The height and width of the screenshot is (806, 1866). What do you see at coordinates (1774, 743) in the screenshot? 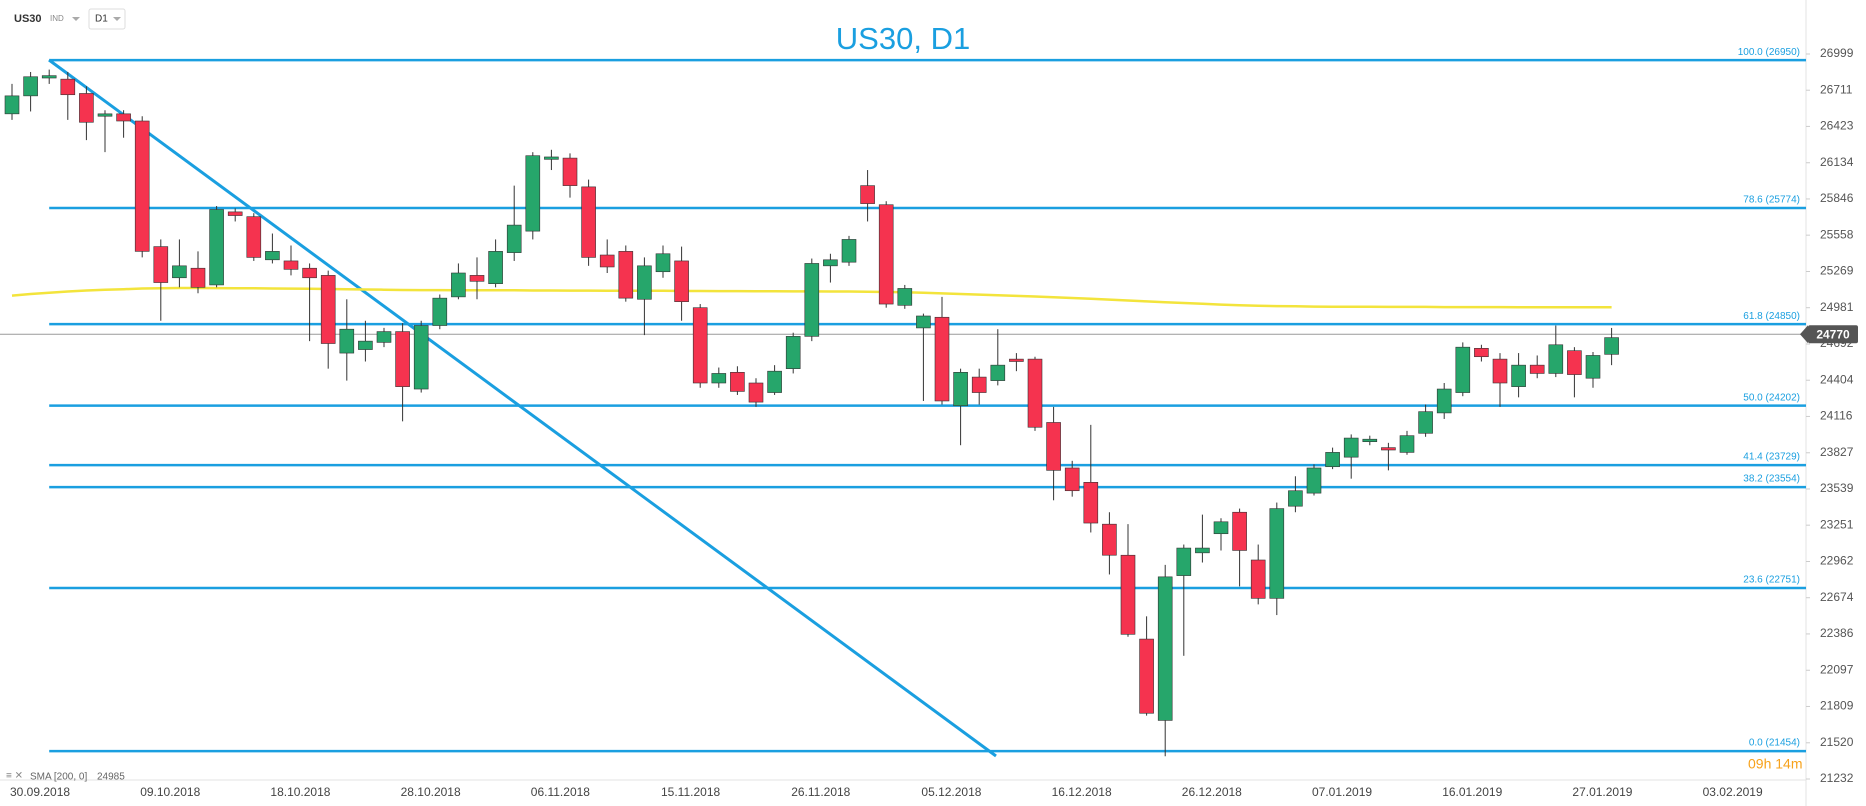
I see `fib-label: 0.0 (21454)` at bounding box center [1774, 743].